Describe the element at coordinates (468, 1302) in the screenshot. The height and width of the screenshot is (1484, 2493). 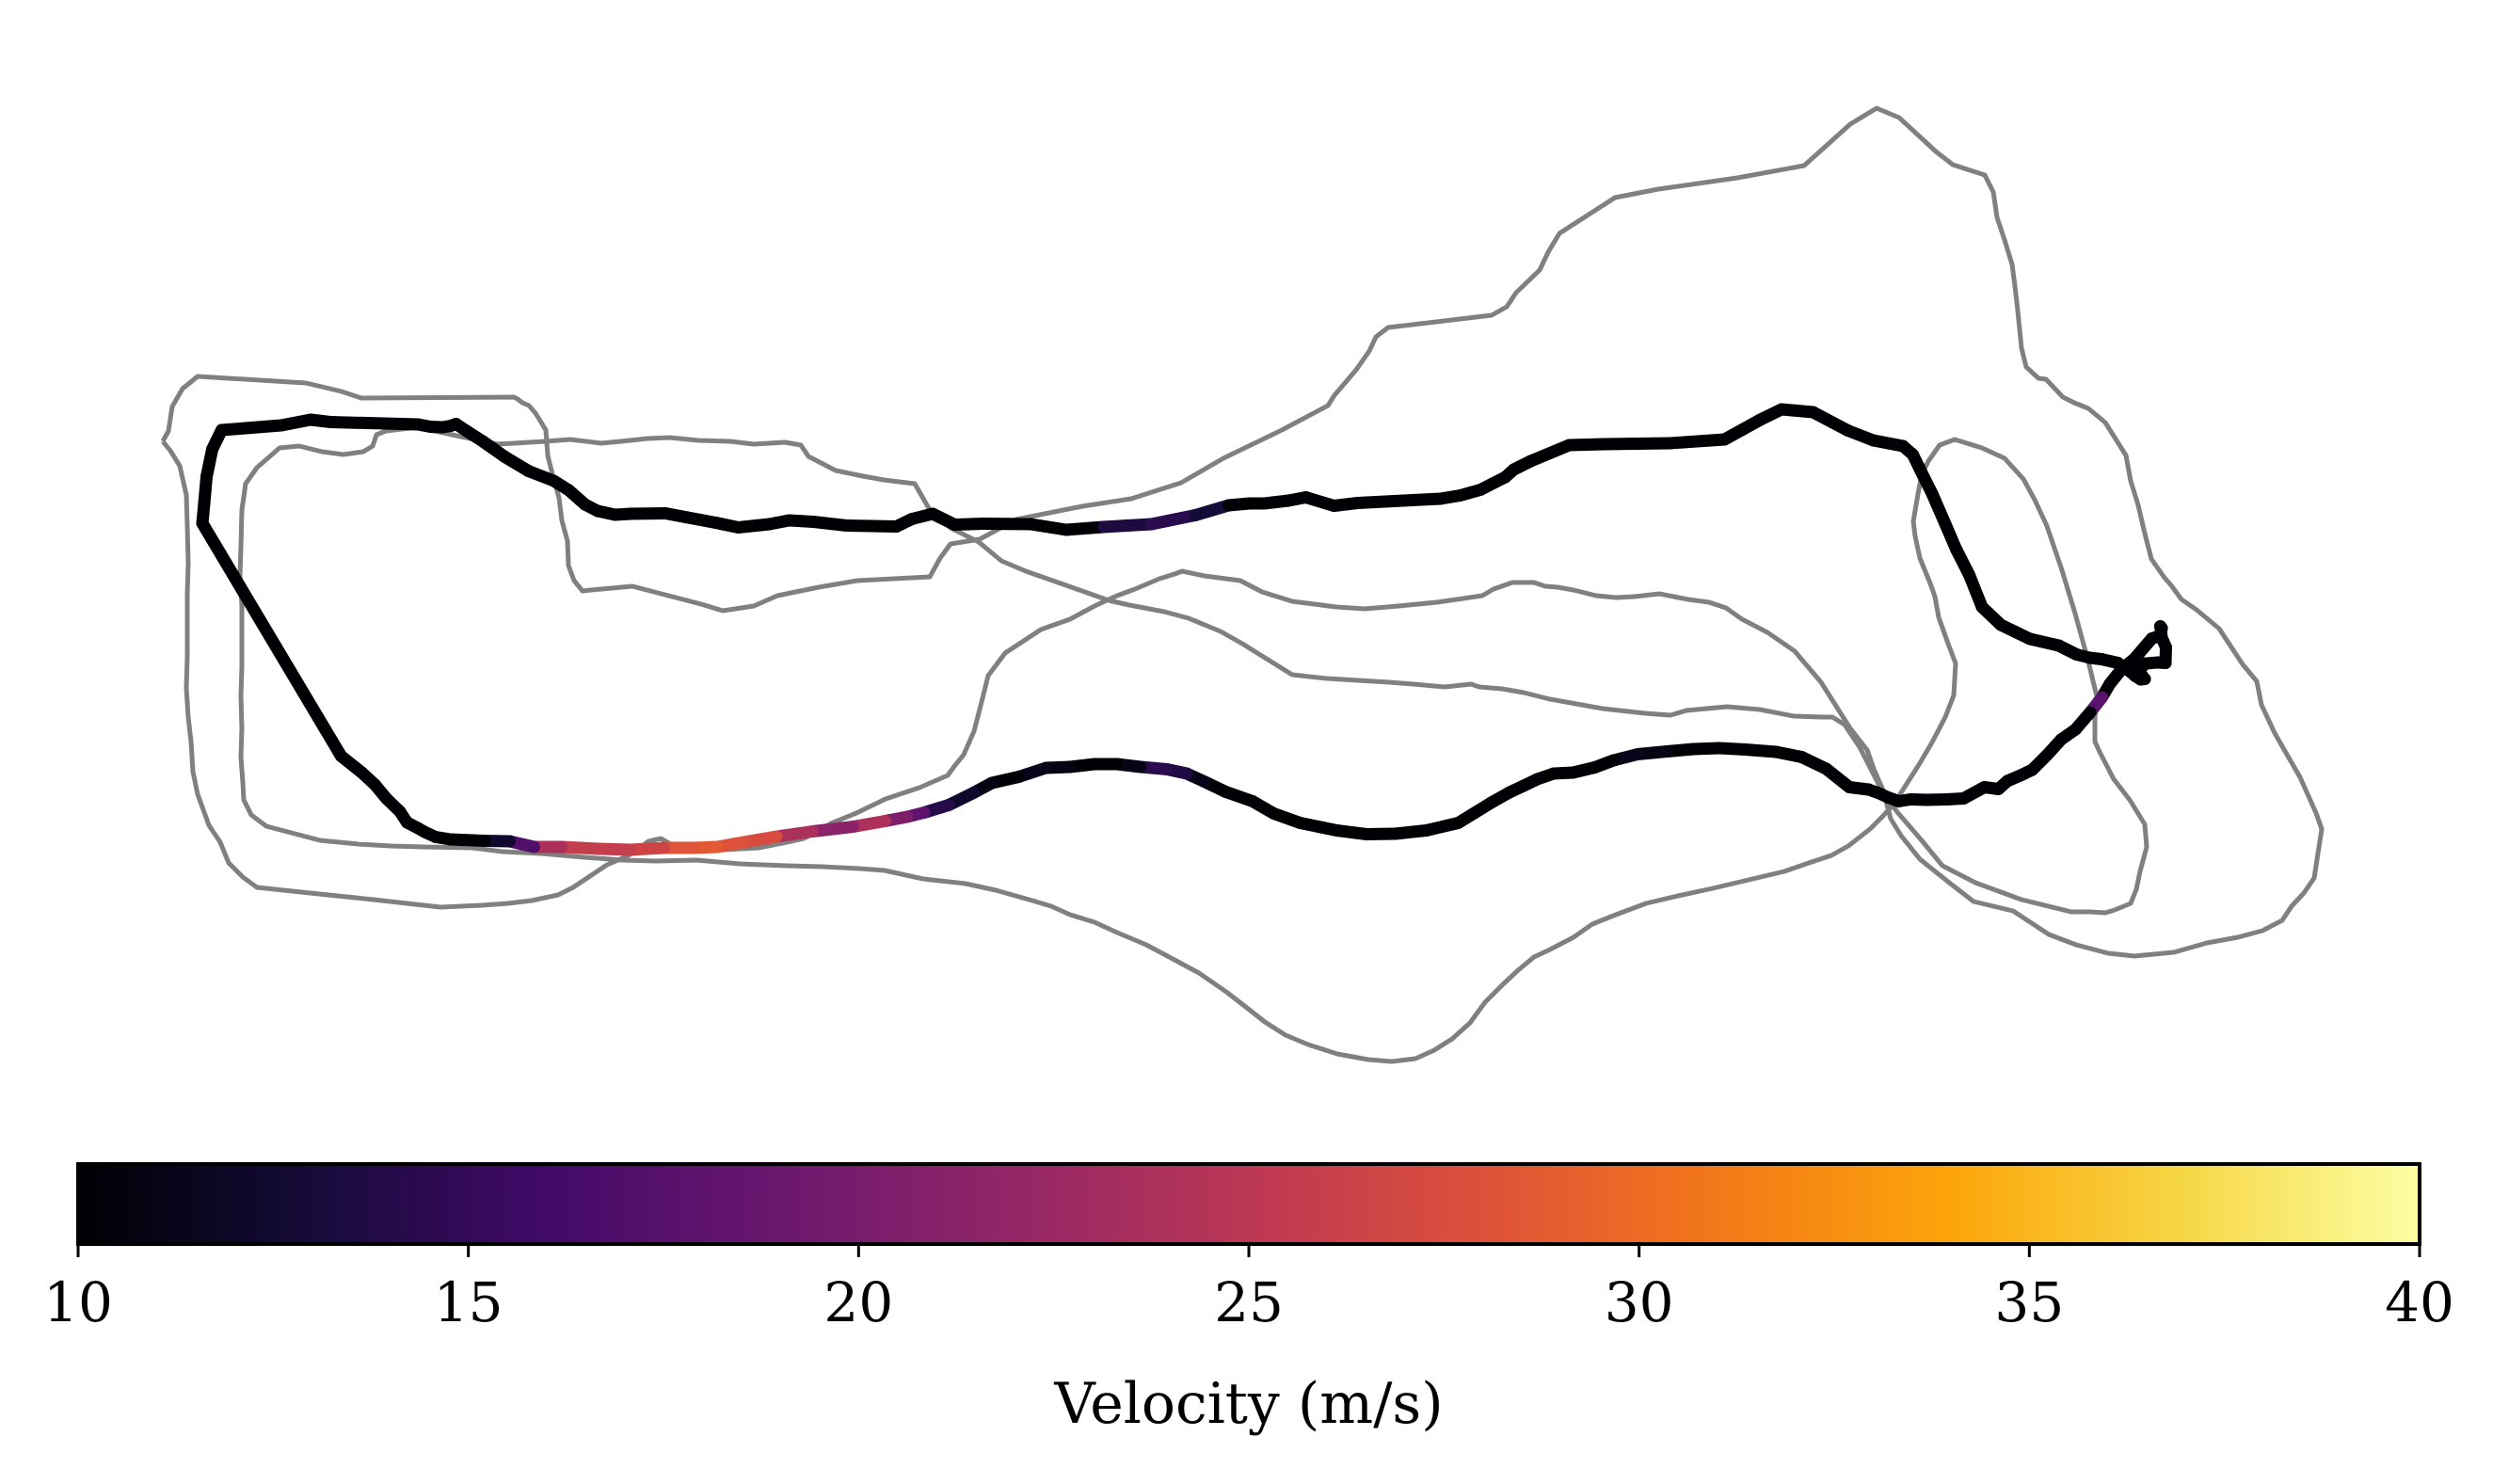
I see `colorbar-tick-label: 15` at that location.